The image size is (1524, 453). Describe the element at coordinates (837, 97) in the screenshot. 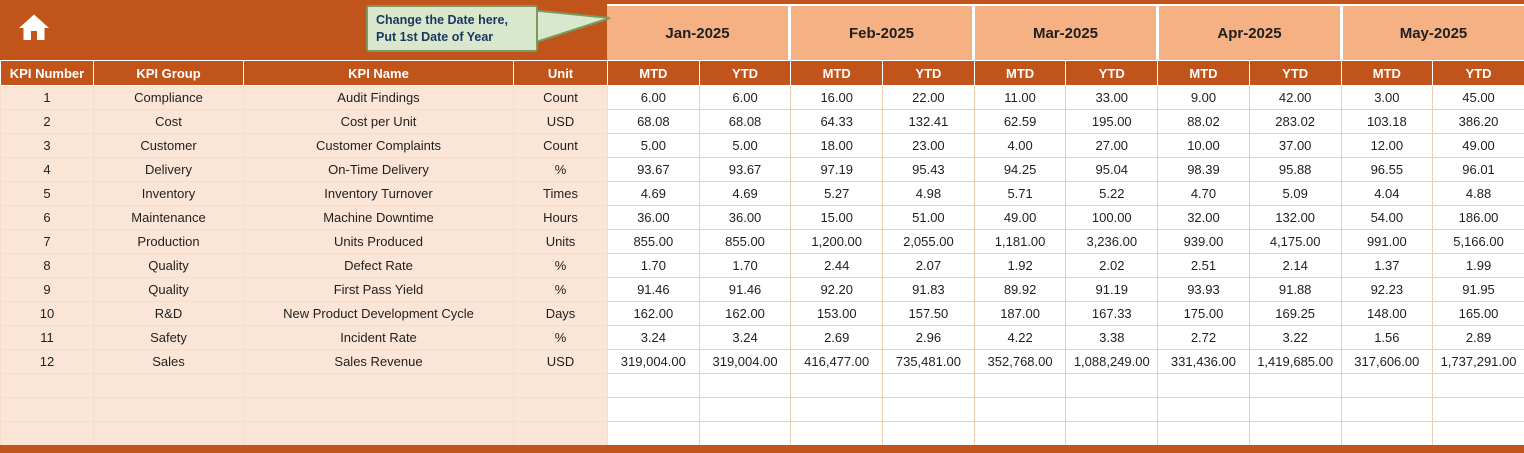

I see `kpi-value-cell: 16.00` at that location.